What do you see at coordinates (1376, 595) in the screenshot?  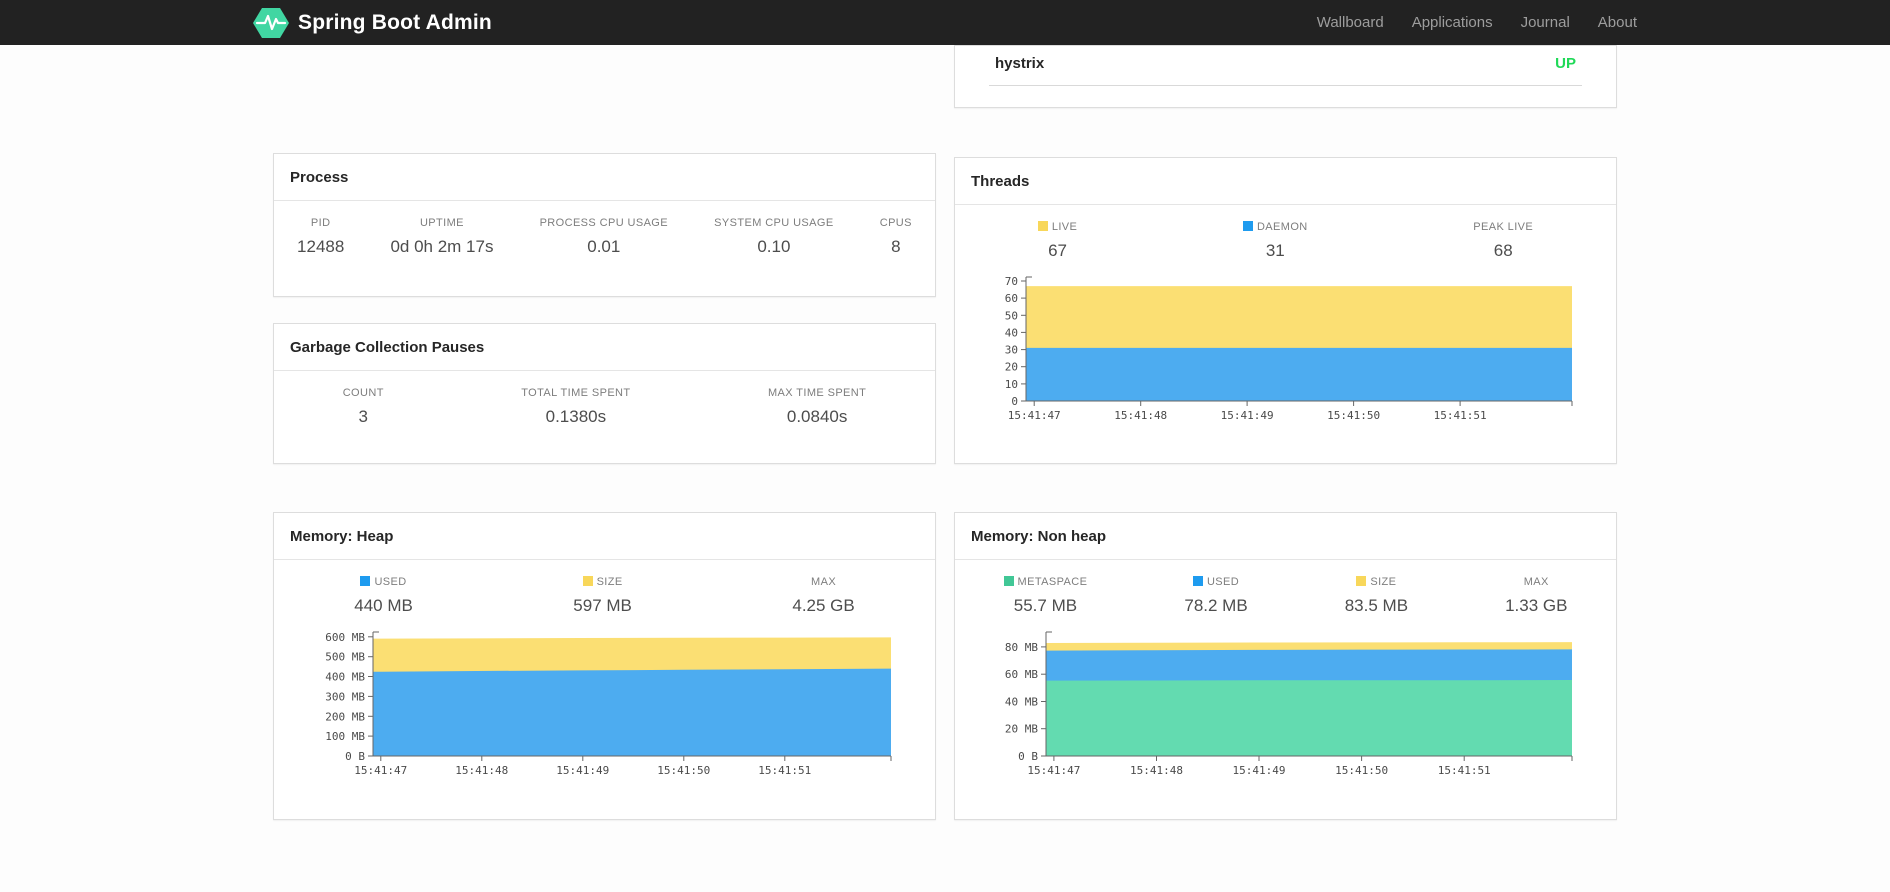 I see `metric-nonheap-size: SIZE 83.5 MB` at bounding box center [1376, 595].